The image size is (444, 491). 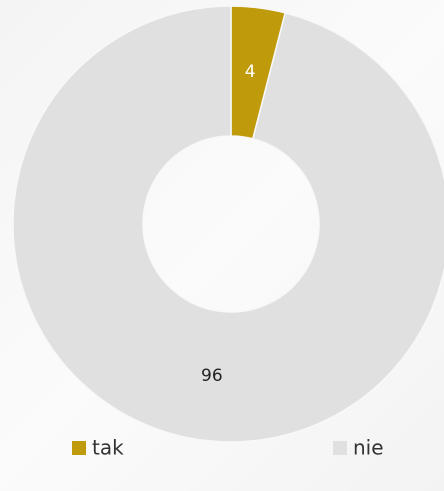 I want to click on legend-label: nie, so click(x=368, y=448).